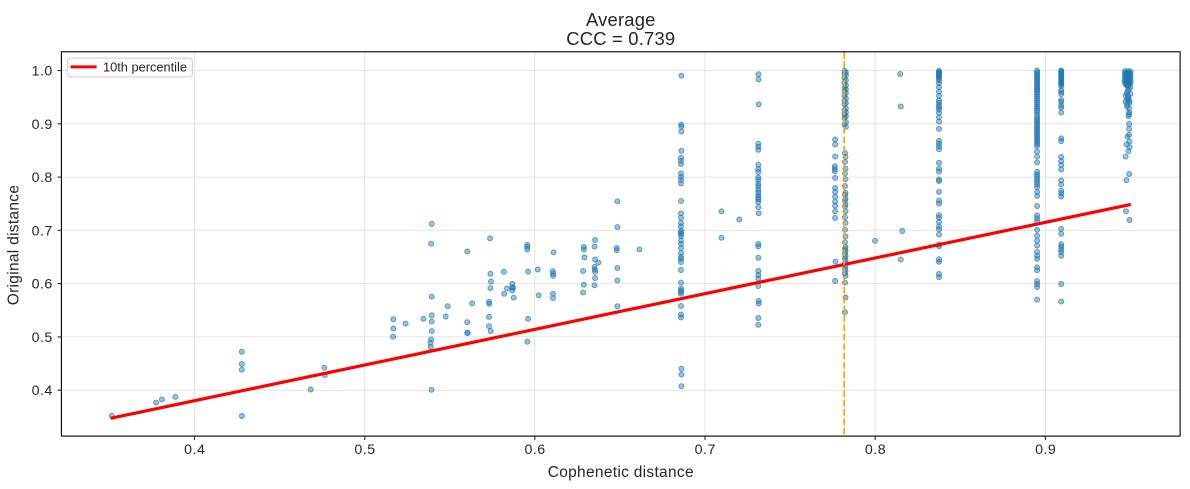  I want to click on svg-text: Average, so click(621, 19).